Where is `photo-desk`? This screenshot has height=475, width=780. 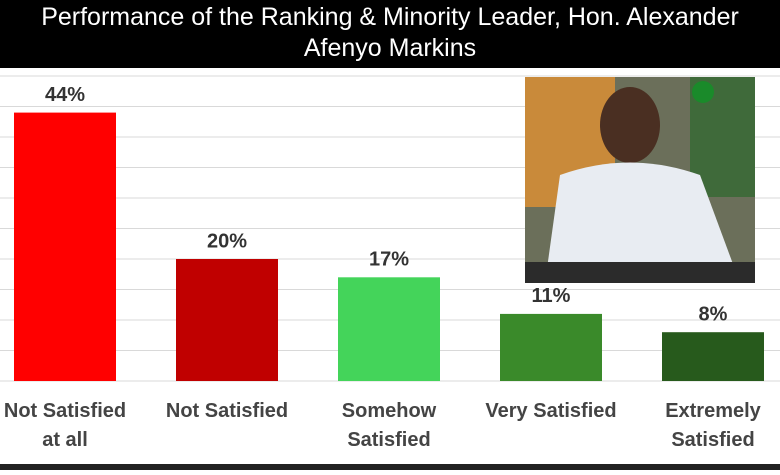
photo-desk is located at coordinates (640, 272).